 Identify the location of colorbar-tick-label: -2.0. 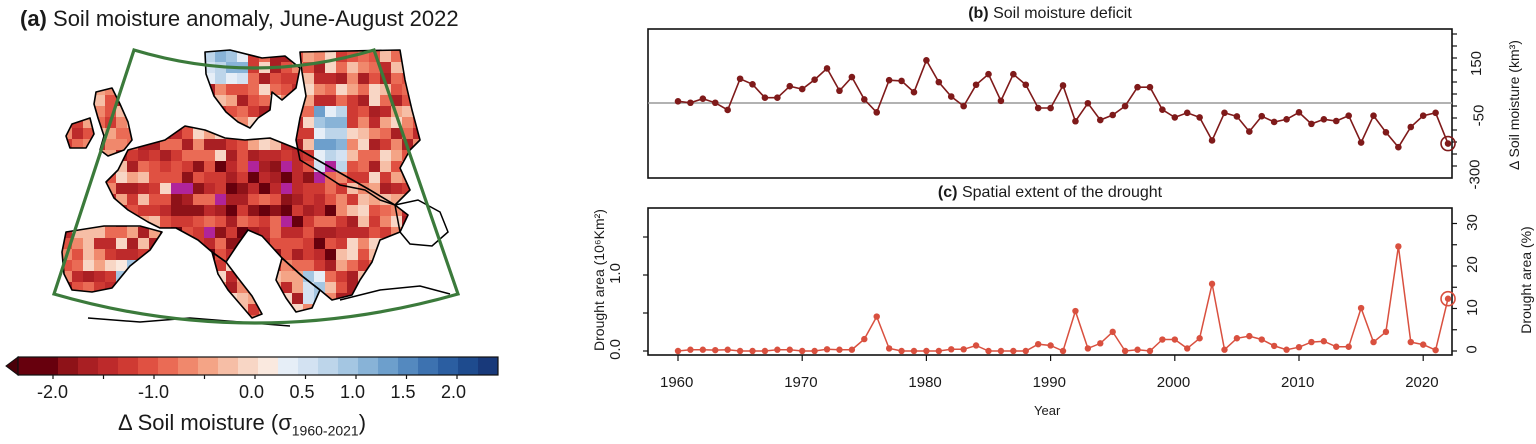
(53, 392).